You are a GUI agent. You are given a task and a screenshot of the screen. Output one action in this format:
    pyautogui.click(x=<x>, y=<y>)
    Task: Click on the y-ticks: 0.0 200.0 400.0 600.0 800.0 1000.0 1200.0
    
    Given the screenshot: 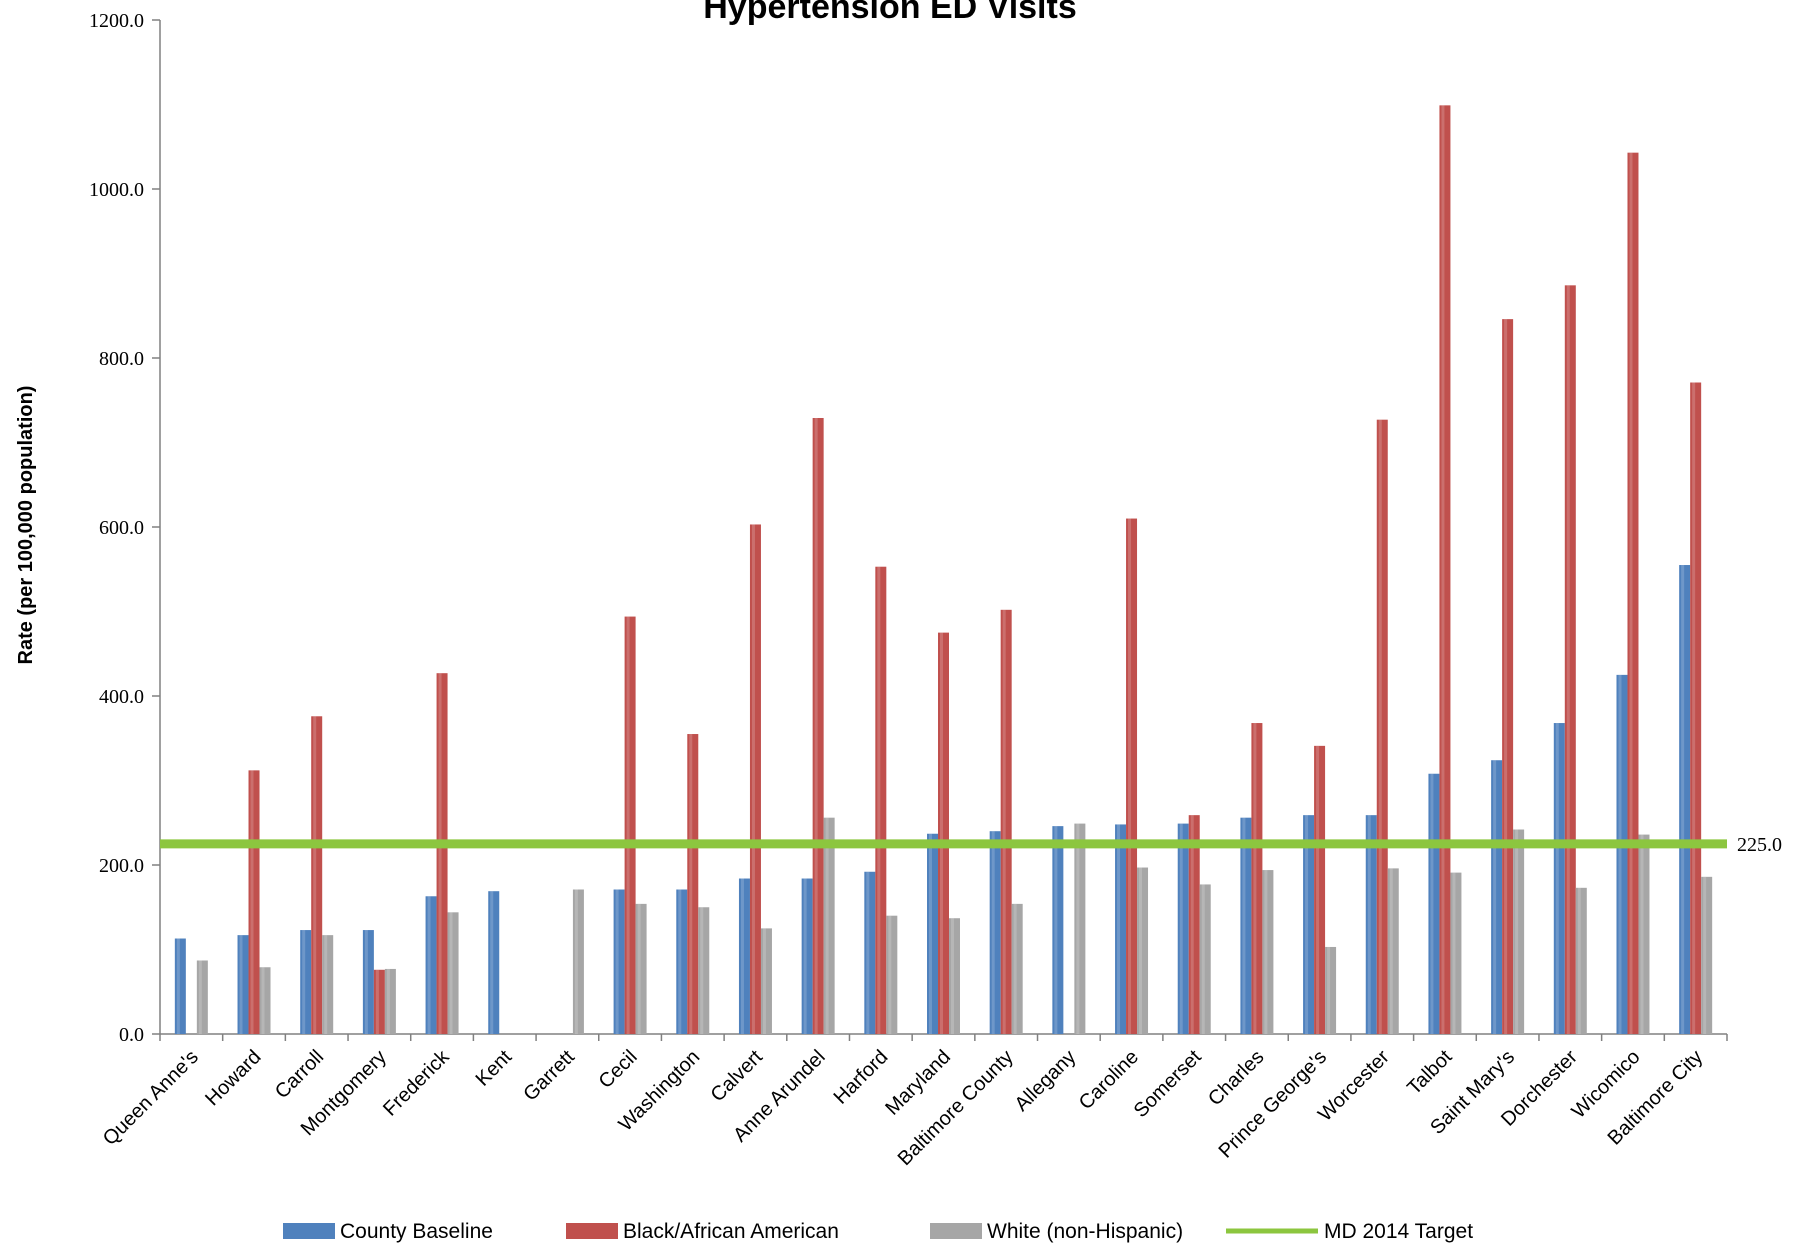 What is the action you would take?
    pyautogui.click(x=124, y=528)
    